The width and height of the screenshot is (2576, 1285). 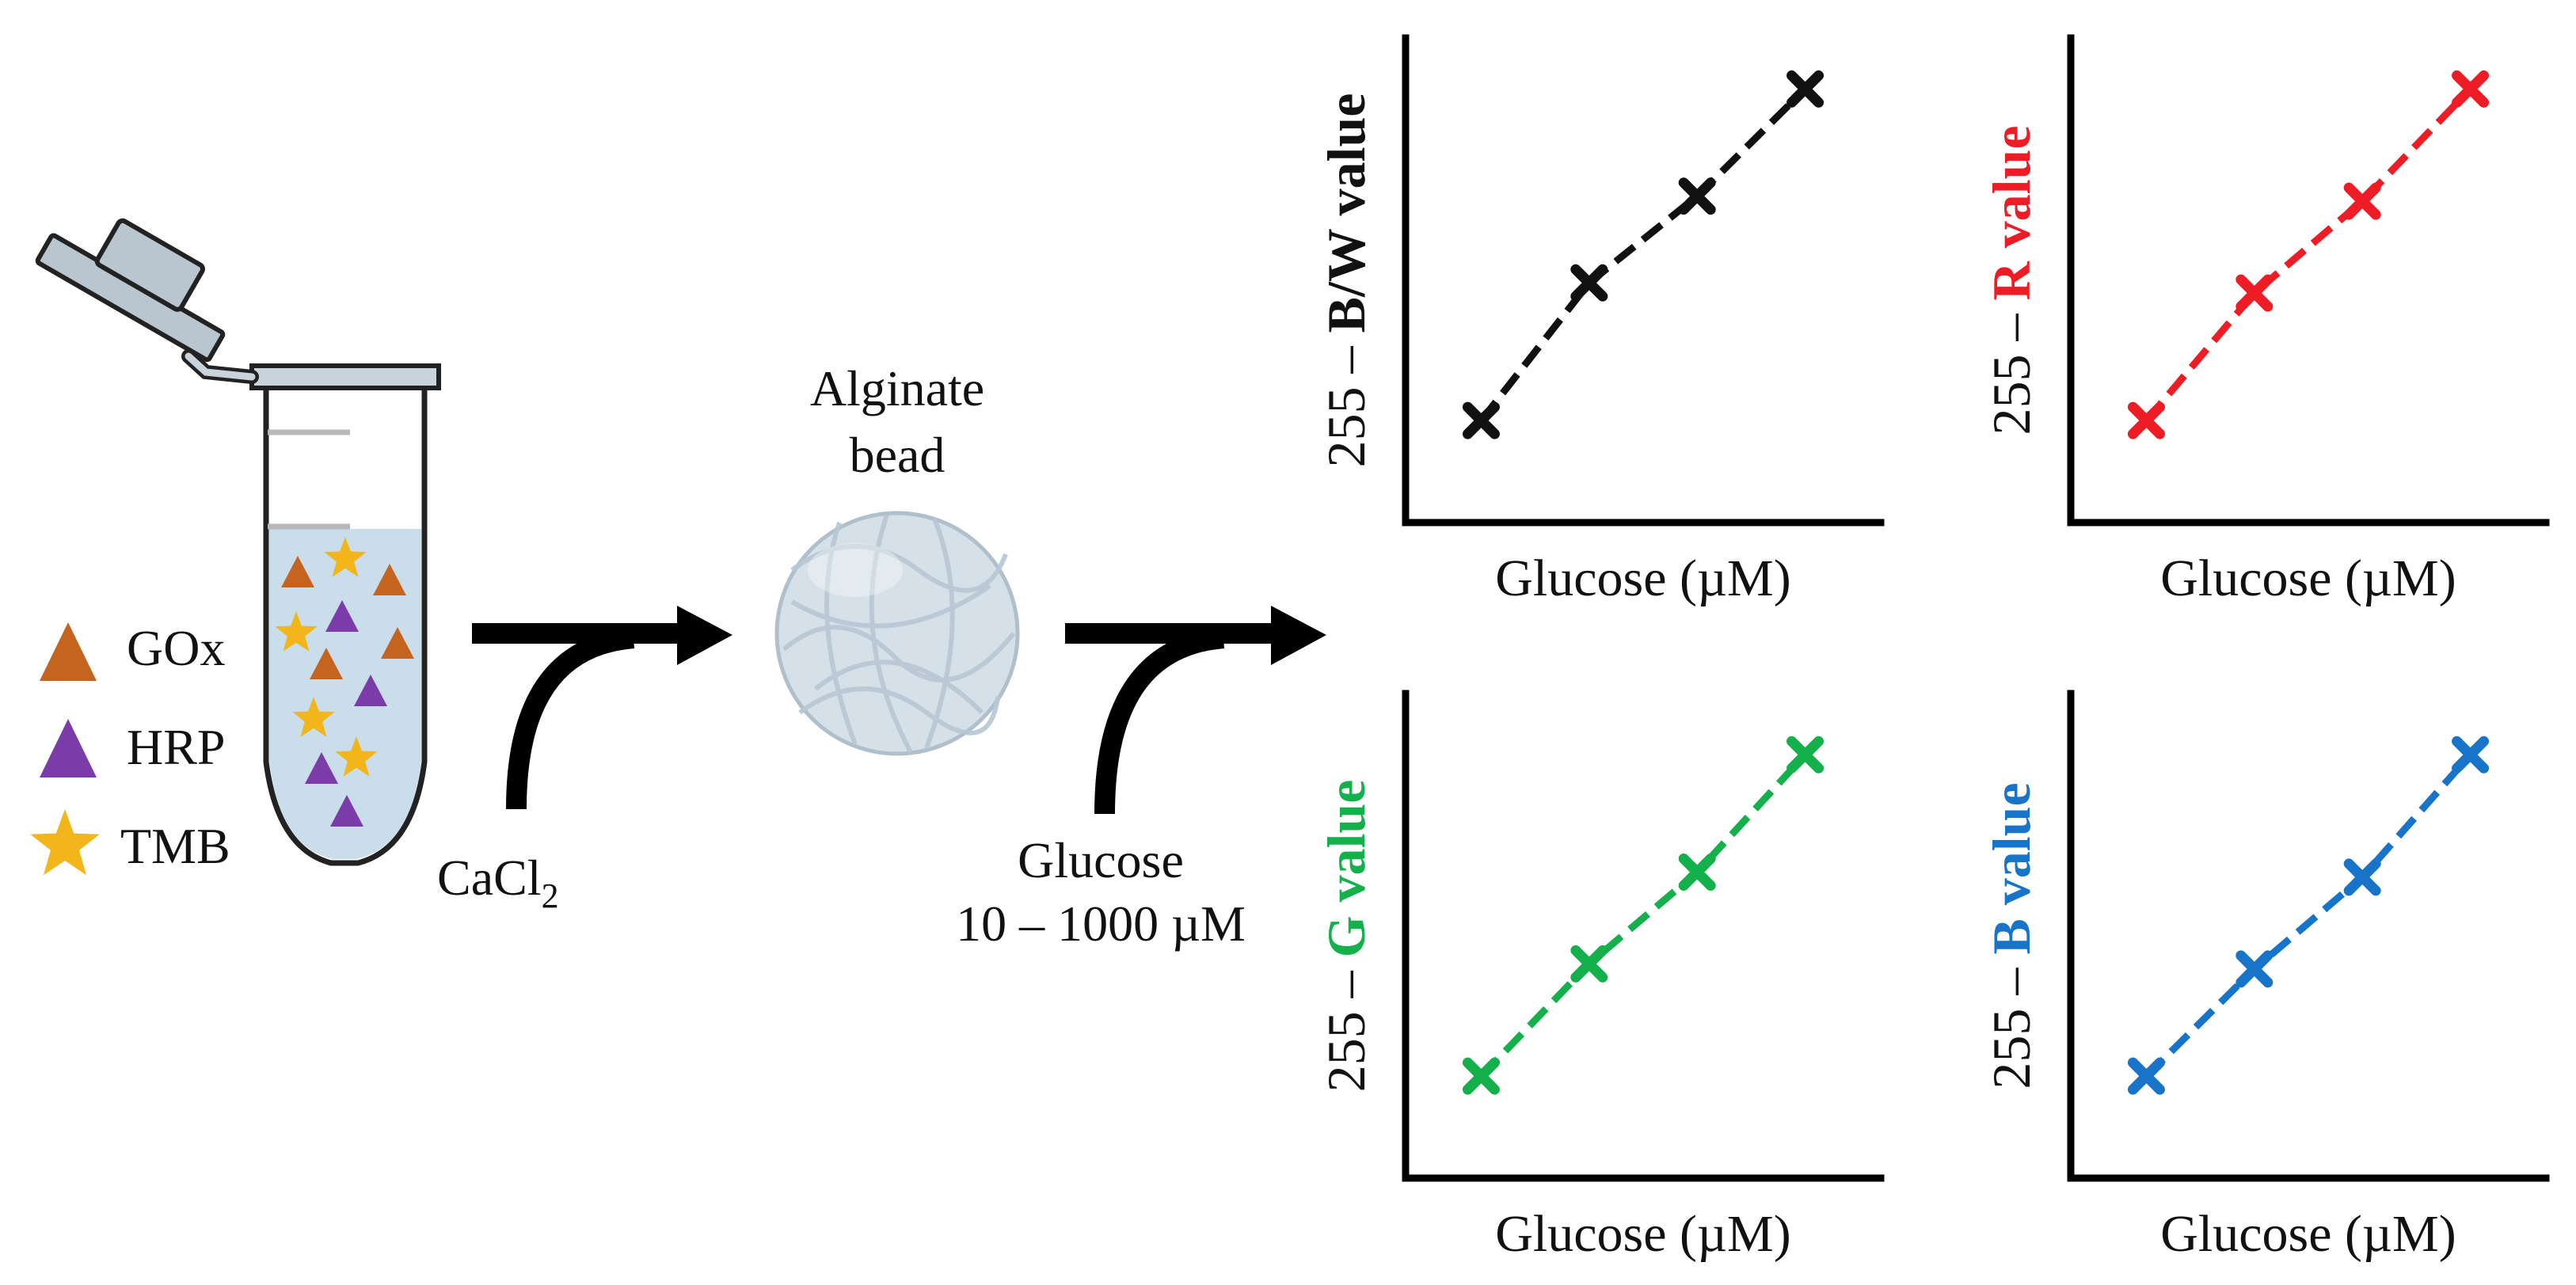 What do you see at coordinates (344, 682) in the screenshot?
I see `tube-molecules` at bounding box center [344, 682].